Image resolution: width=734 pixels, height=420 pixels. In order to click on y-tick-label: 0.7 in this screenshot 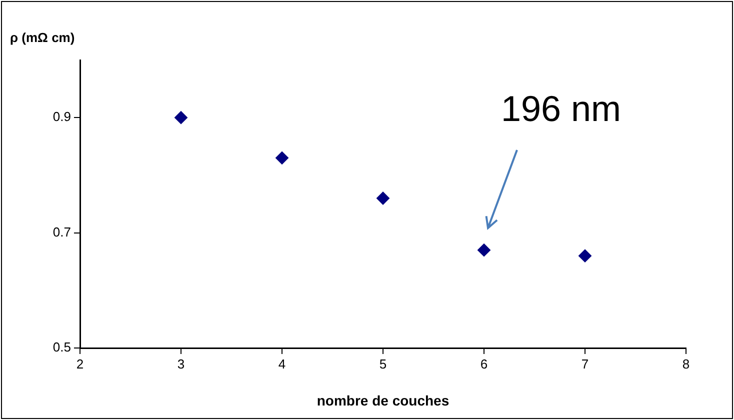, I will do `click(61, 232)`.